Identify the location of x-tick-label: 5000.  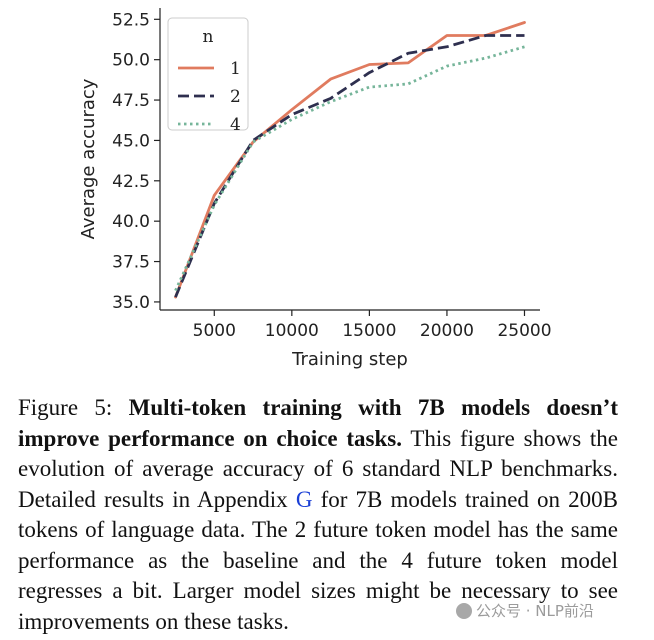
(214, 331).